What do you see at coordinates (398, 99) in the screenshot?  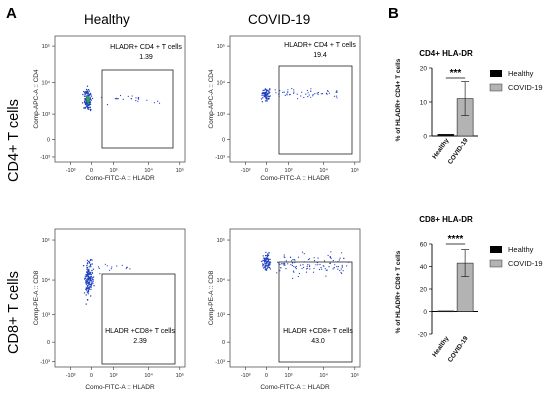 I see `y-axis-label: % of HLADR+ CD4+ T cells` at bounding box center [398, 99].